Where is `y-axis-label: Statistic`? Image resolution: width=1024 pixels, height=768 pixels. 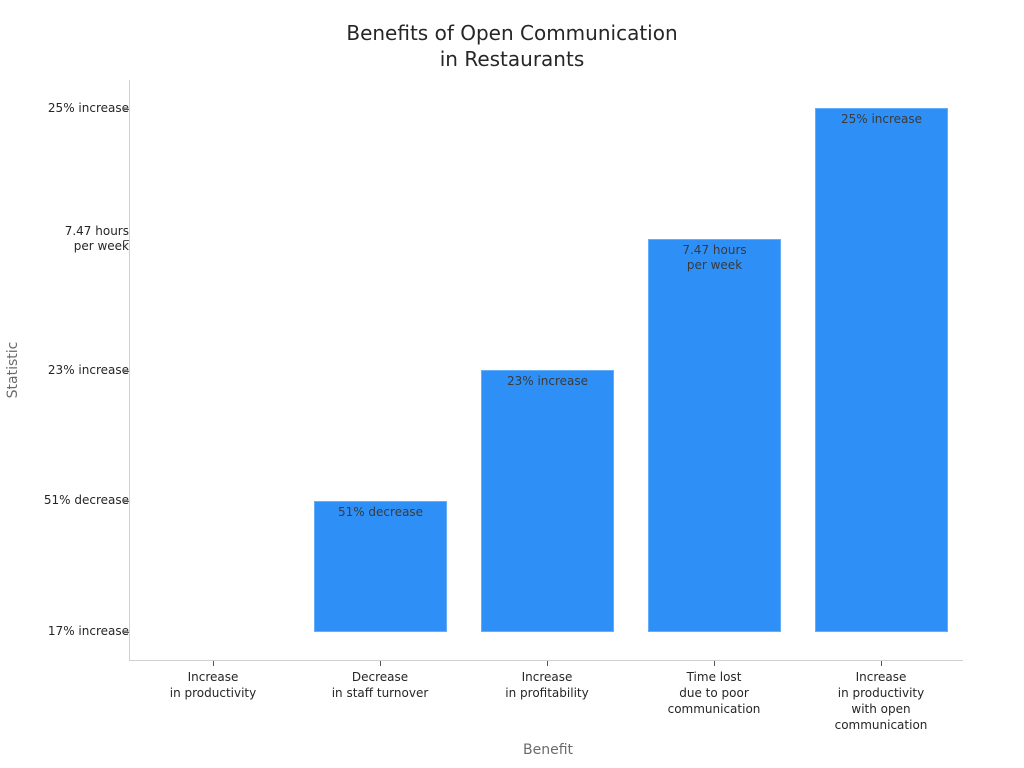
y-axis-label: Statistic is located at coordinates (13, 370).